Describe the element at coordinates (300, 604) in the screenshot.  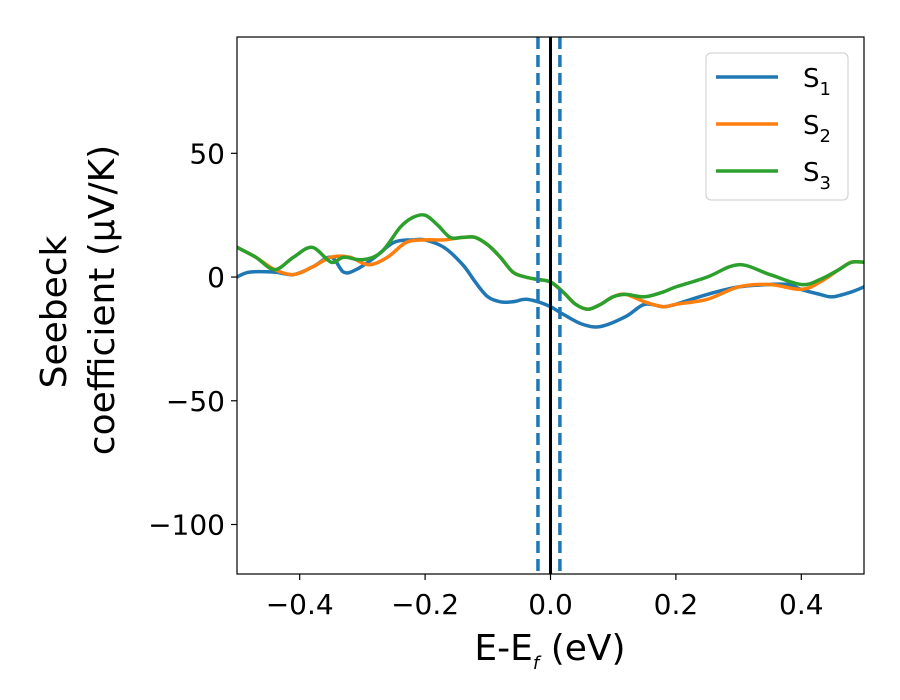
I see `x-tick-label: −0.4` at that location.